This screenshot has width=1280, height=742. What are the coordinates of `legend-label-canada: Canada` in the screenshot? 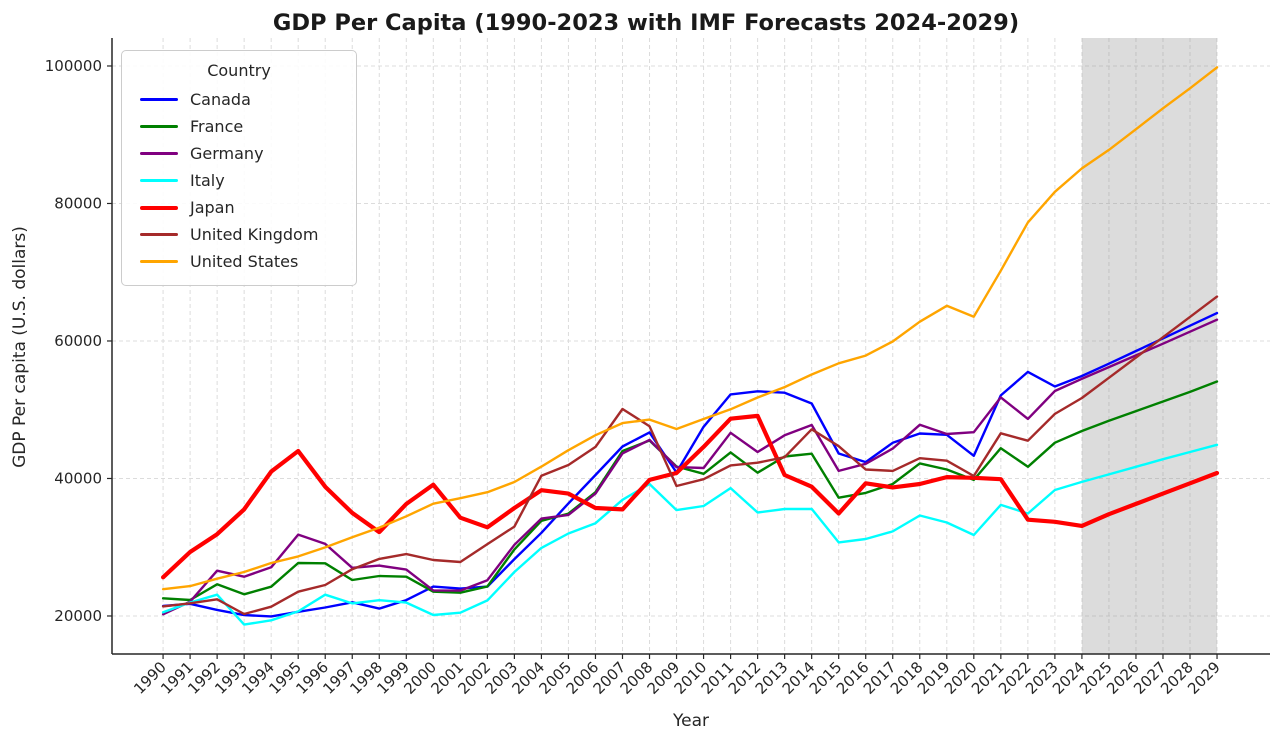 It's located at (220, 99).